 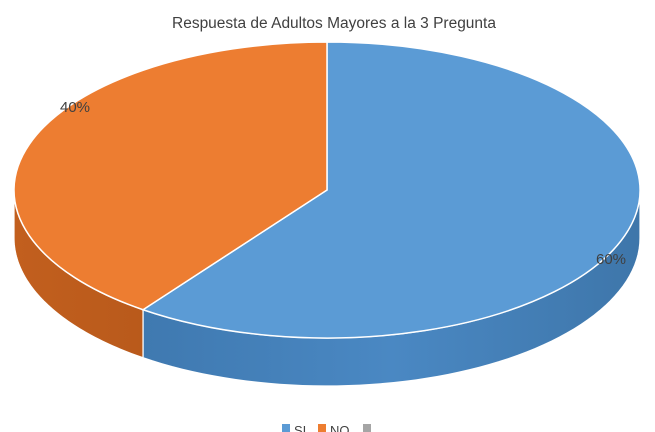 I want to click on data-label-no: 40%, so click(x=75, y=107).